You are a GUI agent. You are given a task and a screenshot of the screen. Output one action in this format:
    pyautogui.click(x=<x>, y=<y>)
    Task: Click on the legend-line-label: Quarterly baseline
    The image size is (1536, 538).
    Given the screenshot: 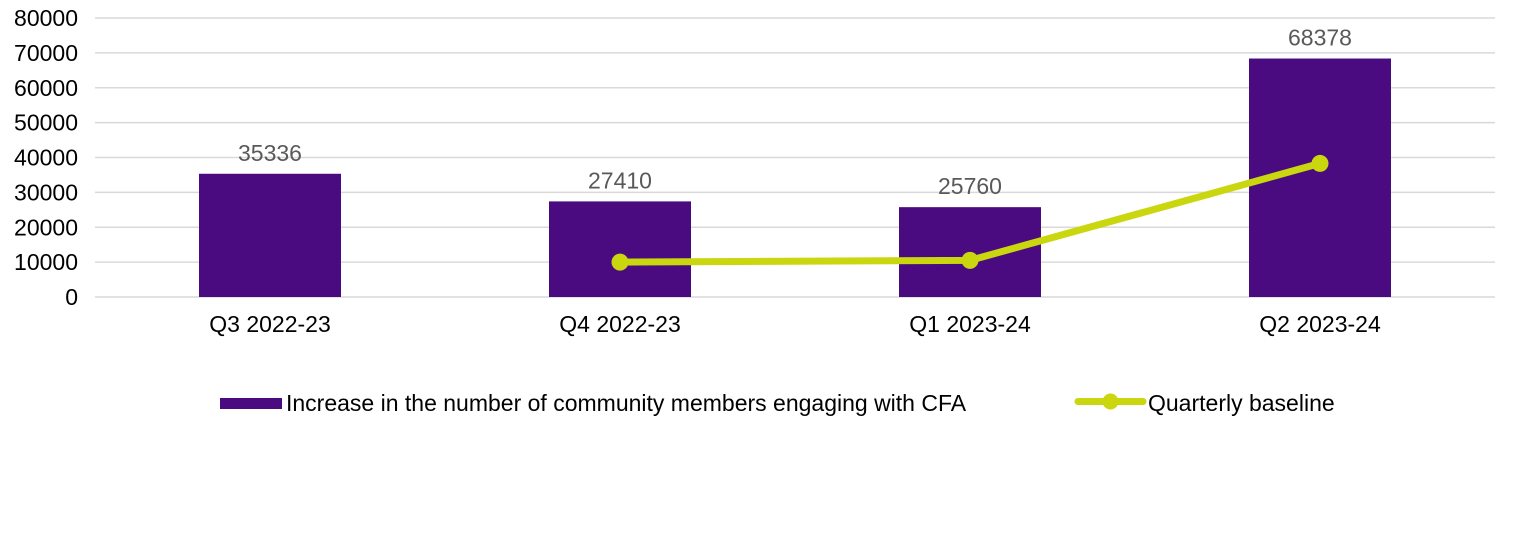 What is the action you would take?
    pyautogui.click(x=1241, y=403)
    